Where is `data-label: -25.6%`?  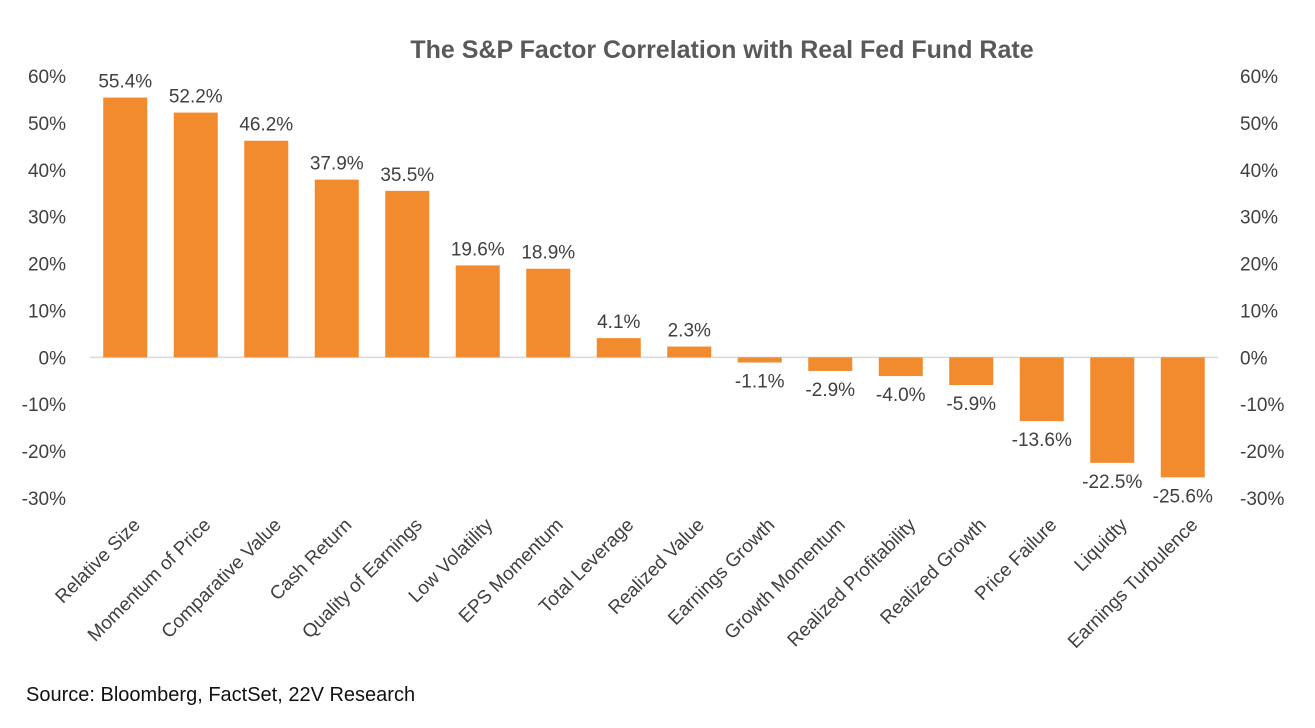 data-label: -25.6% is located at coordinates (1183, 496).